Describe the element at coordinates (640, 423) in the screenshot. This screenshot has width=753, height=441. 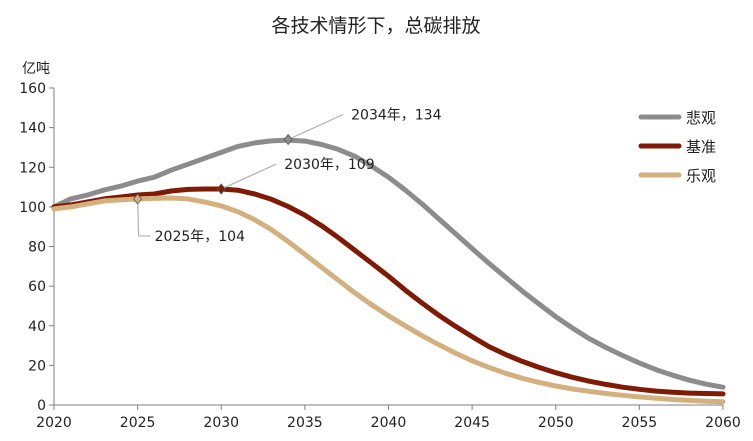
I see `x-tick-label: 2055` at that location.